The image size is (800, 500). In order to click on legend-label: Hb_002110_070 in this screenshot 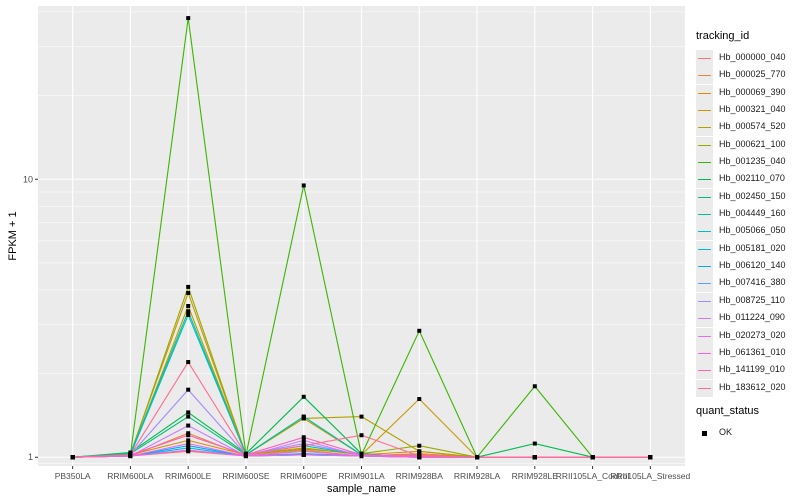, I will do `click(752, 178)`.